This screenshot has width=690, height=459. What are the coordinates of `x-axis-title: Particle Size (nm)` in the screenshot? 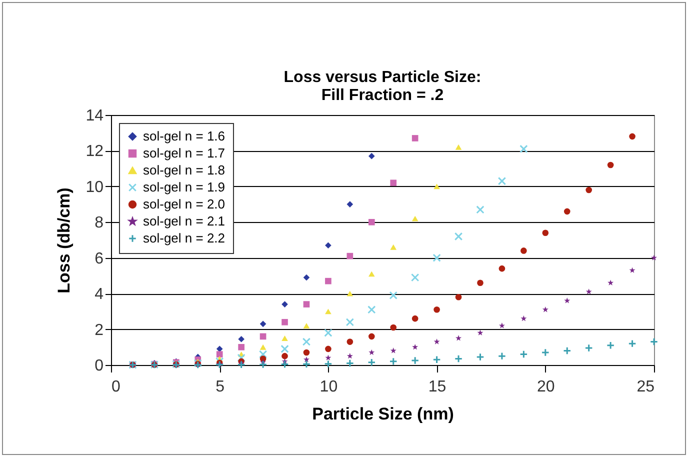 It's located at (383, 414).